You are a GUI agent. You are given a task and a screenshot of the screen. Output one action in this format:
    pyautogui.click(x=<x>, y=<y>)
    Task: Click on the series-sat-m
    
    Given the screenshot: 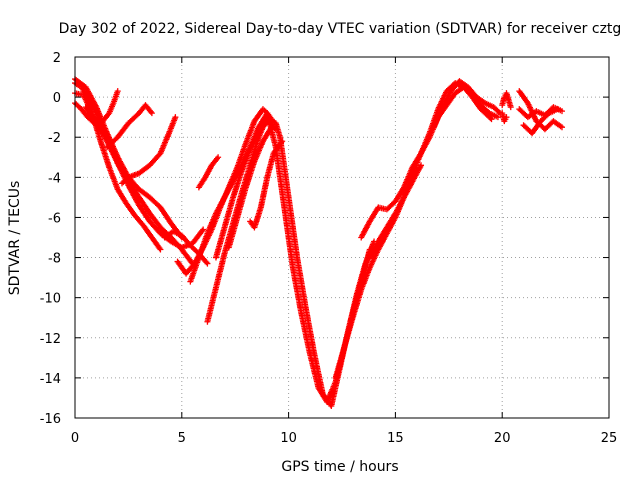 What is the action you would take?
    pyautogui.click(x=266, y=184)
    